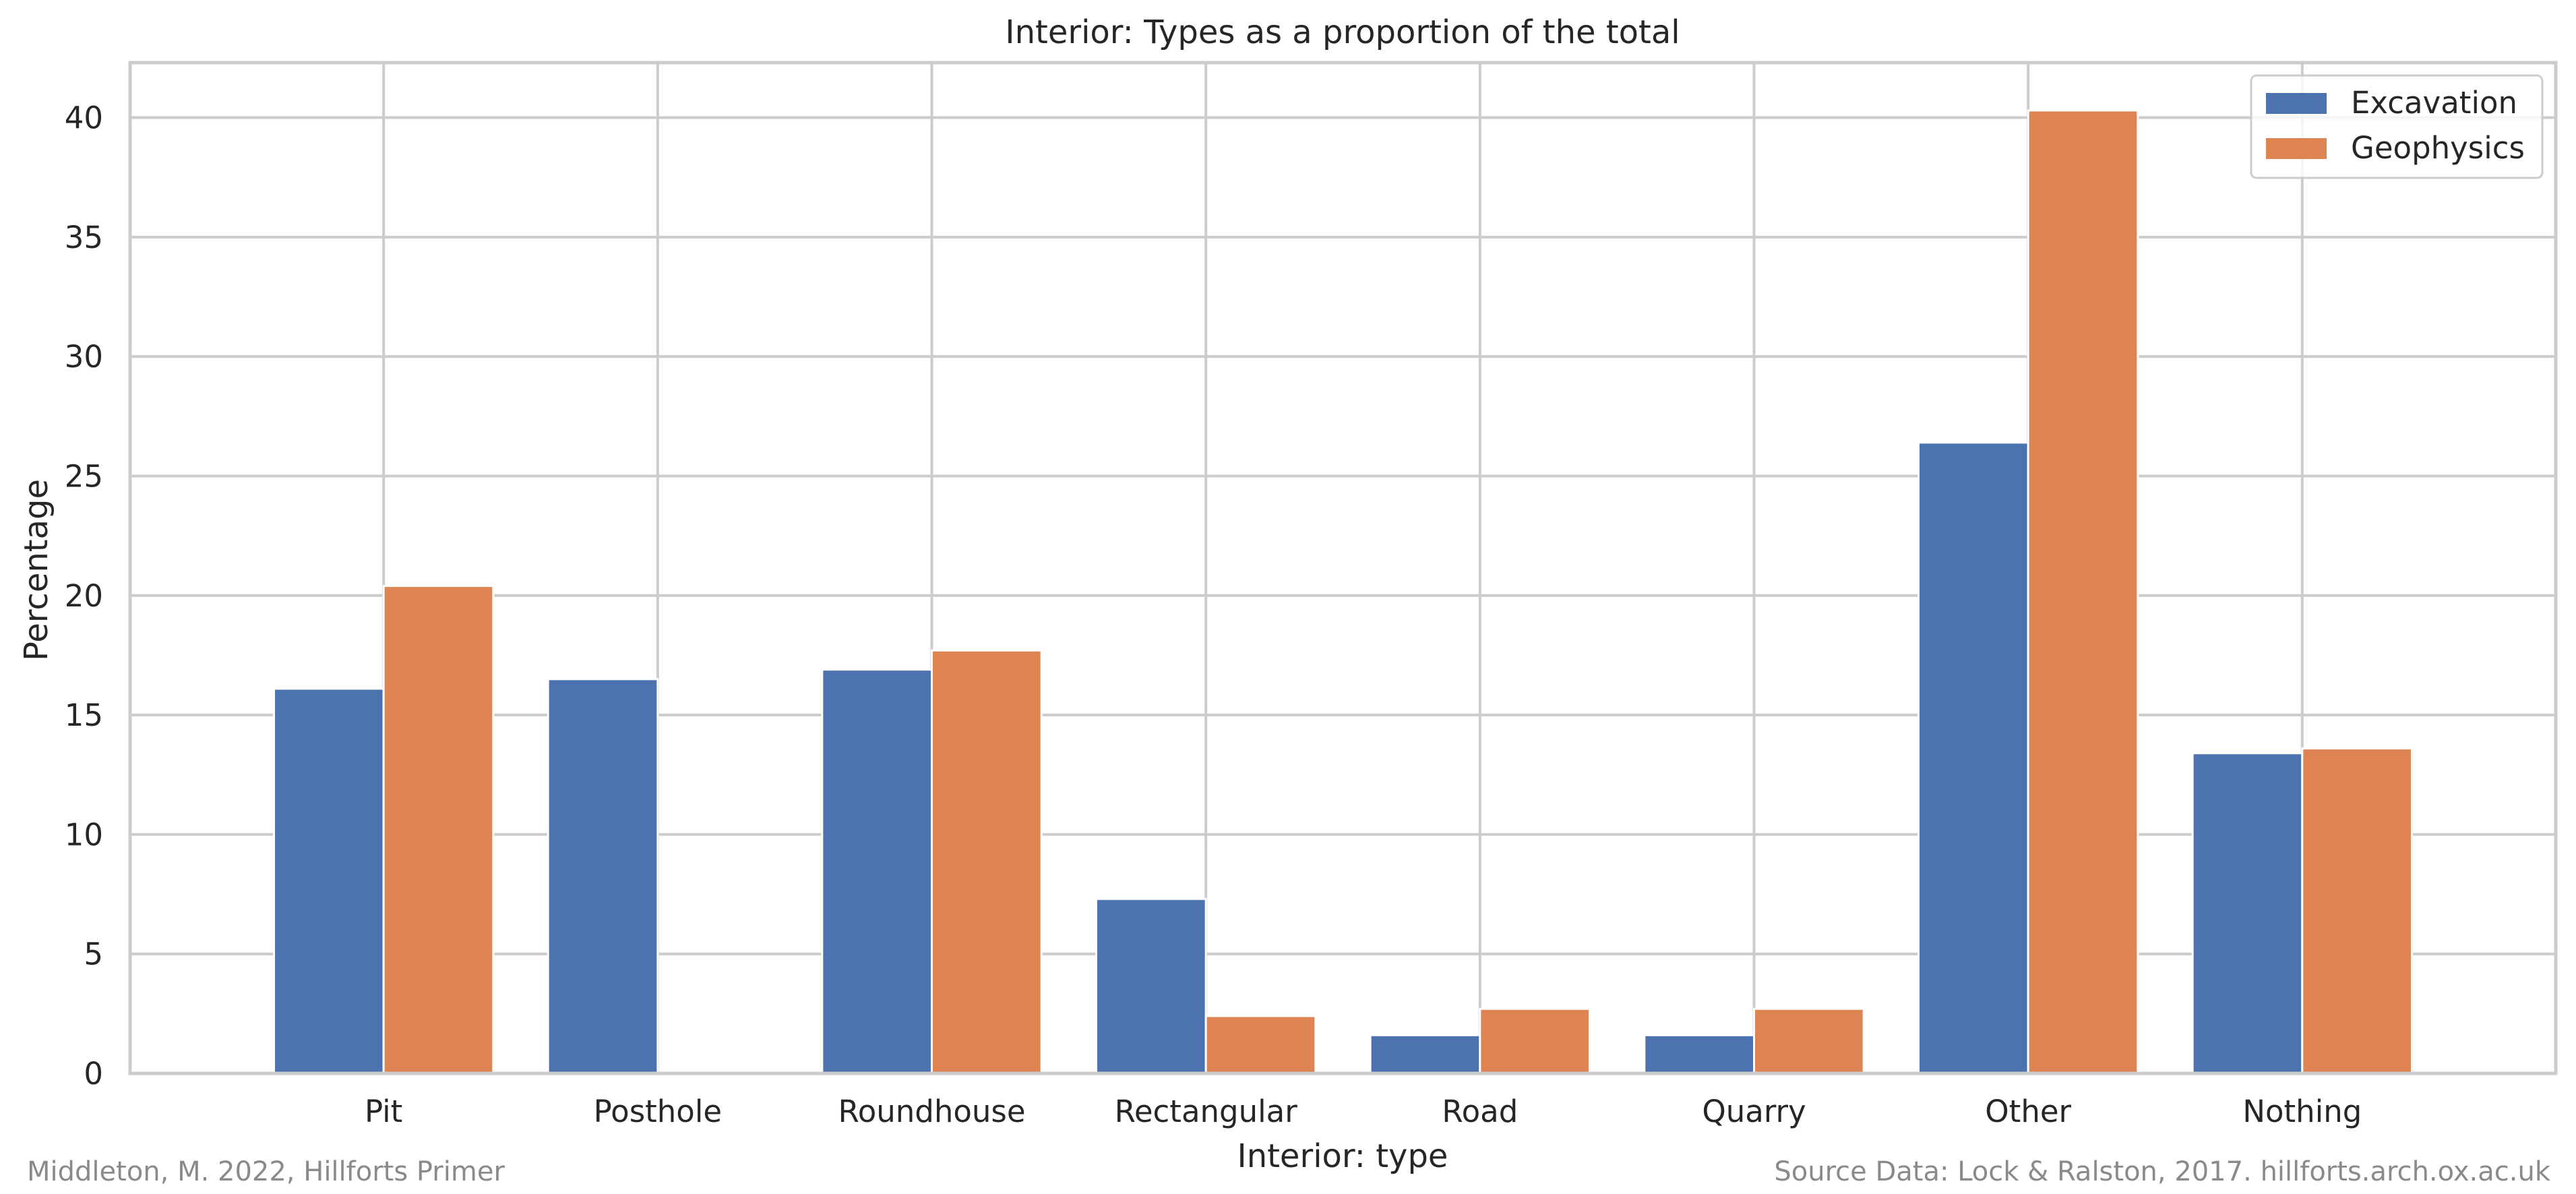  Describe the element at coordinates (2297, 148) in the screenshot. I see `legend-swatch-geophysics` at that location.